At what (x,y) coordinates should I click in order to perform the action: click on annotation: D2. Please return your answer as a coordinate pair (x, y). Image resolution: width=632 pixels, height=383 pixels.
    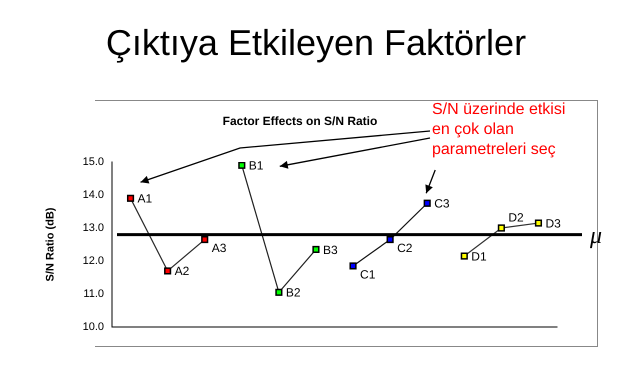
    Looking at the image, I should click on (516, 217).